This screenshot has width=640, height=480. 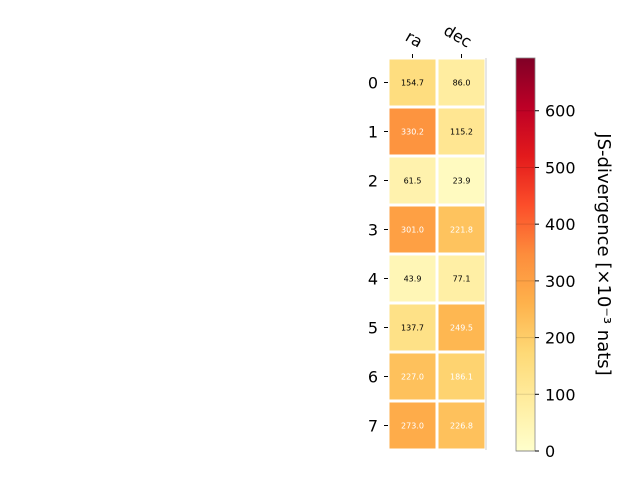 I want to click on heatmap-cell-r5-c1, so click(x=461, y=327).